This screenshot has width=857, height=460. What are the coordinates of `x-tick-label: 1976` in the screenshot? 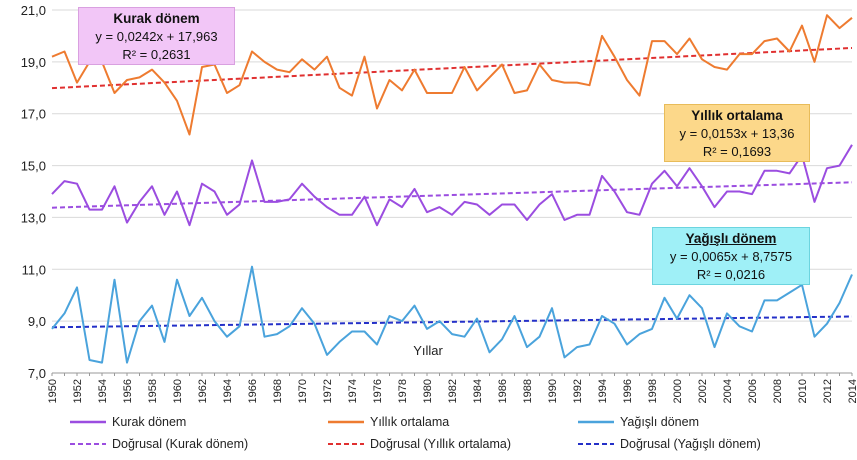 It's located at (378, 391).